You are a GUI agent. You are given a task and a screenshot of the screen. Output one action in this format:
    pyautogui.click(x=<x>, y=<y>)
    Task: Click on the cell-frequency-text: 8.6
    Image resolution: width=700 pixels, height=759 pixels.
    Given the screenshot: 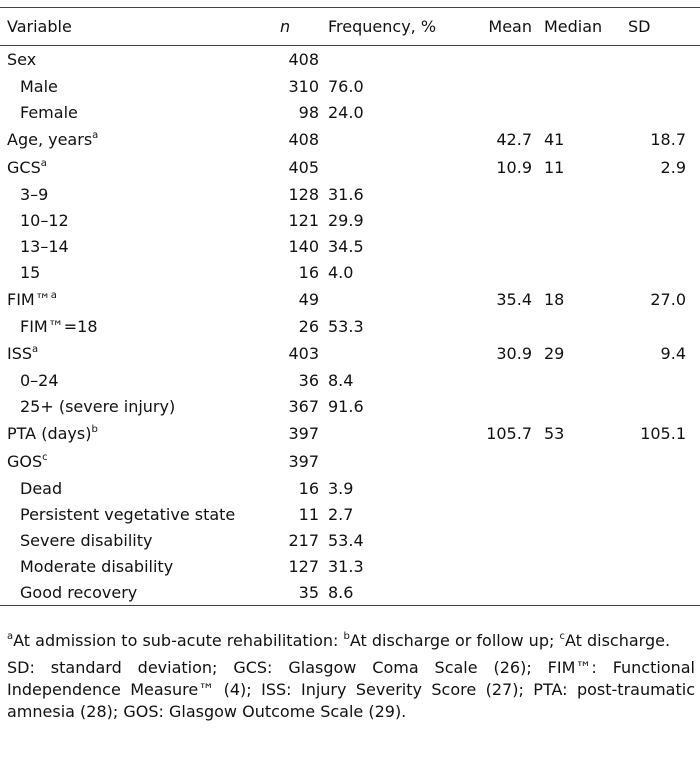 What is the action you would take?
    pyautogui.click(x=341, y=592)
    